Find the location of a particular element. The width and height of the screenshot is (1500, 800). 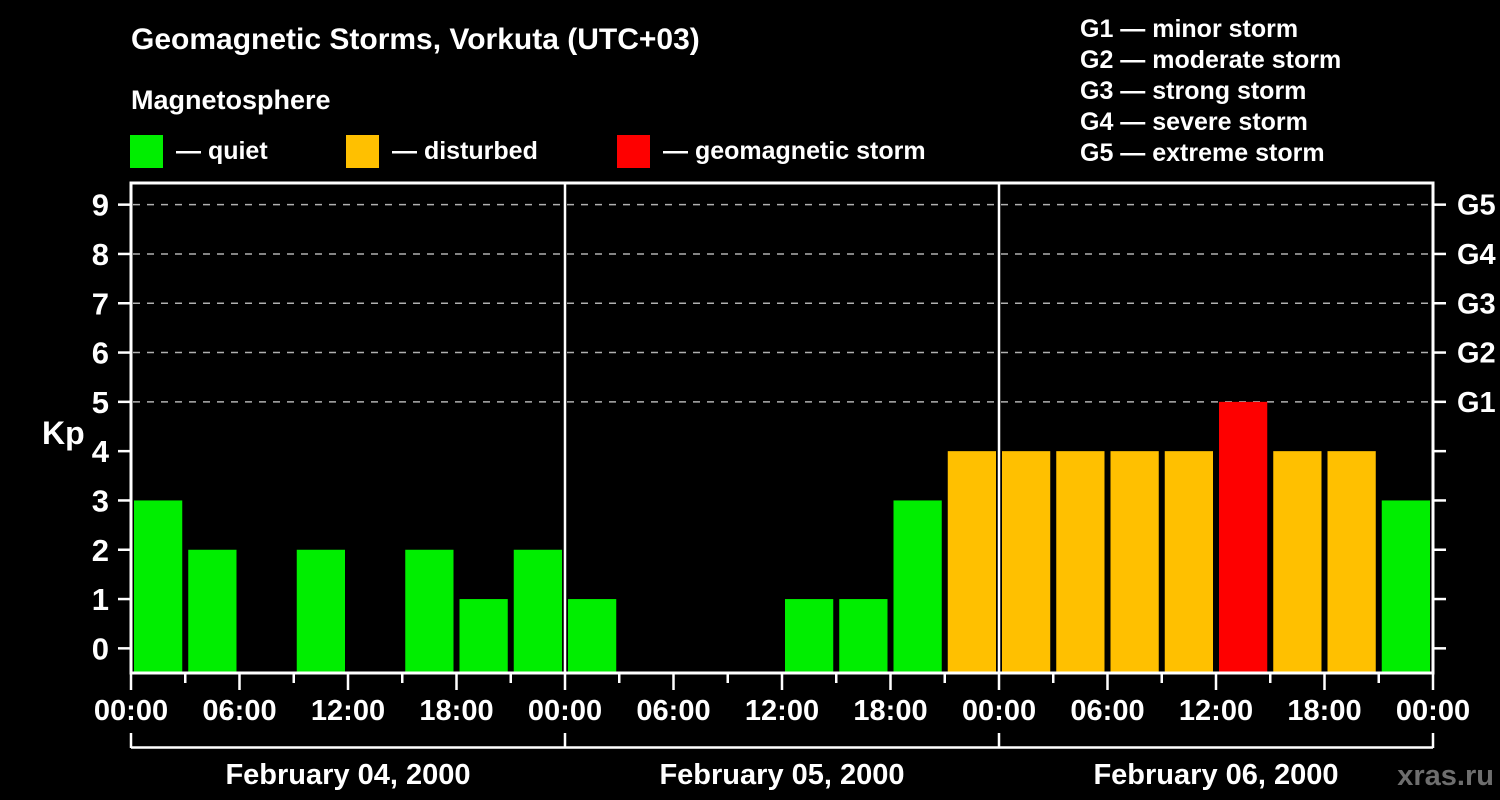

right-axis-label-g2: G2 is located at coordinates (1476, 354).